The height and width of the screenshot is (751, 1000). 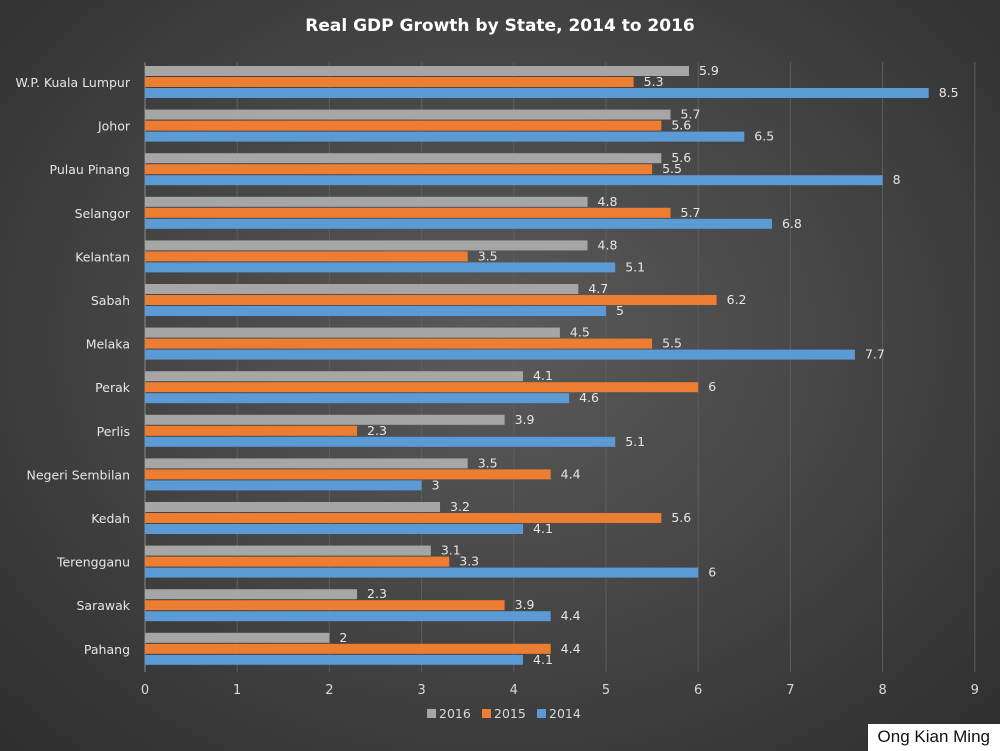 What do you see at coordinates (792, 223) in the screenshot?
I see `data-label: 6.8` at bounding box center [792, 223].